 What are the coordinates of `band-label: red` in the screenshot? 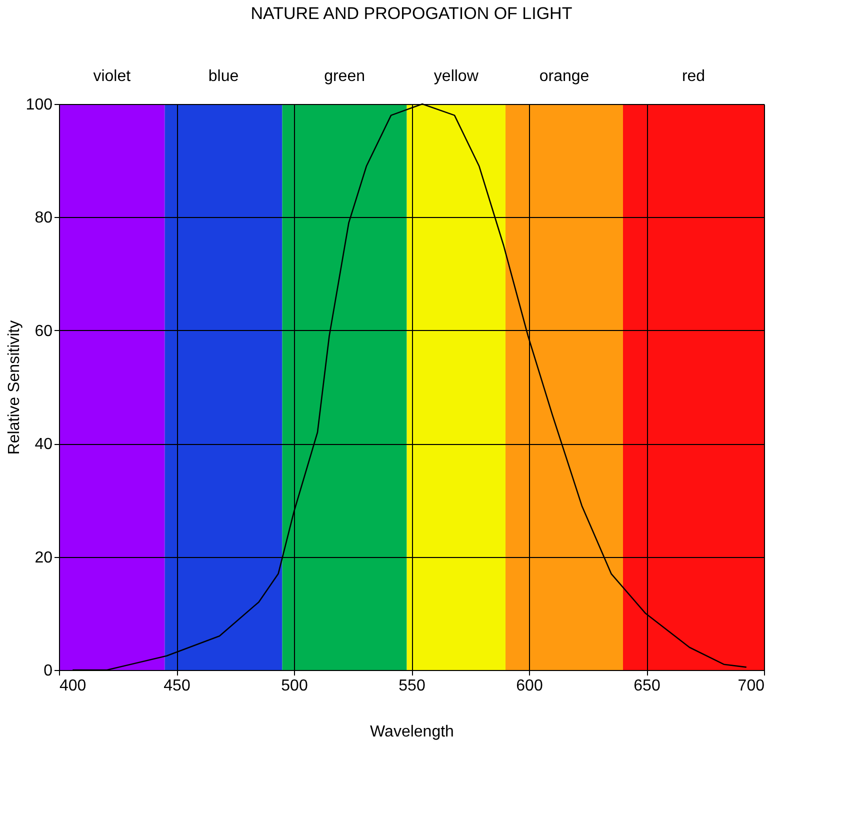 It's located at (694, 76).